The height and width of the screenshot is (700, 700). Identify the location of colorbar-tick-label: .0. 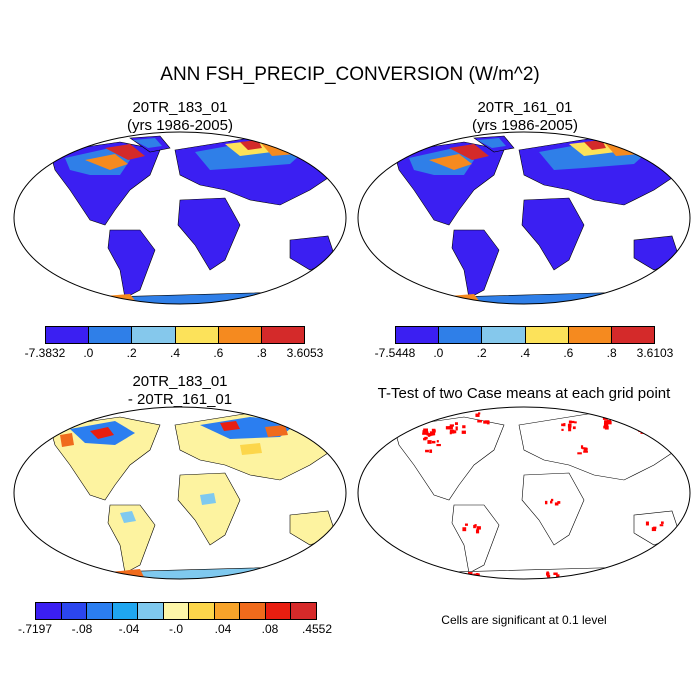
(438, 353).